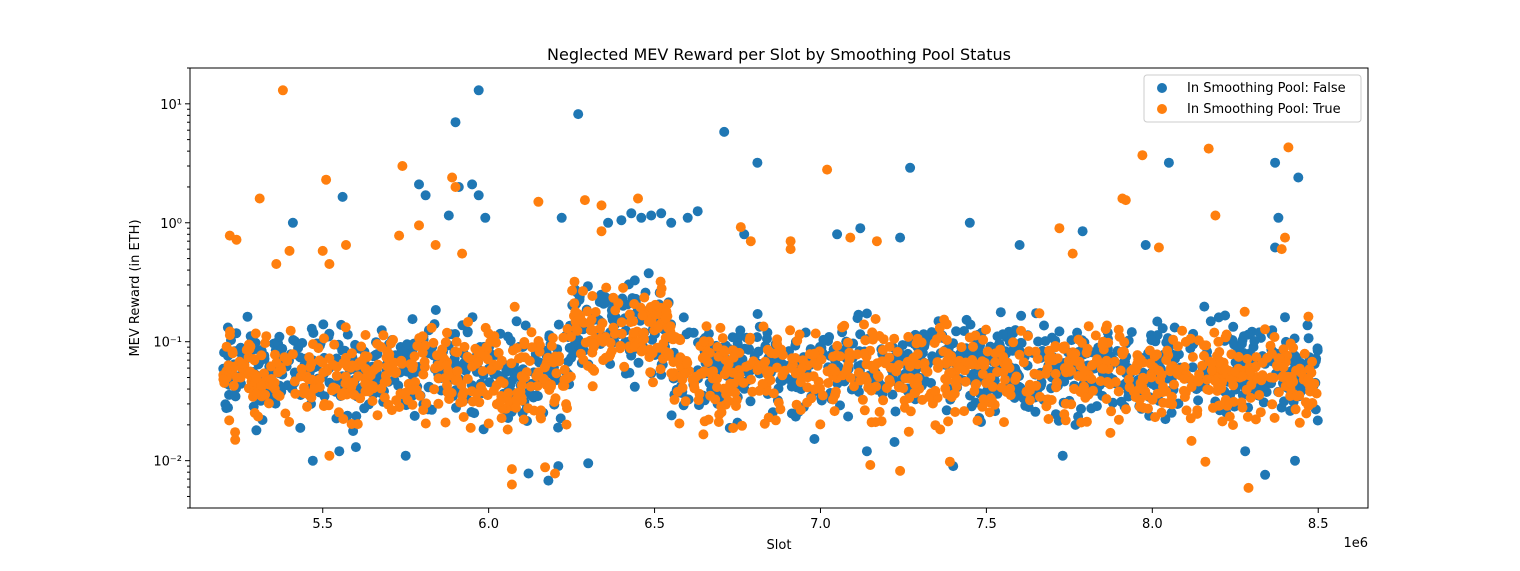  What do you see at coordinates (1318, 524) in the screenshot?
I see `x-tick-label: 8.5` at bounding box center [1318, 524].